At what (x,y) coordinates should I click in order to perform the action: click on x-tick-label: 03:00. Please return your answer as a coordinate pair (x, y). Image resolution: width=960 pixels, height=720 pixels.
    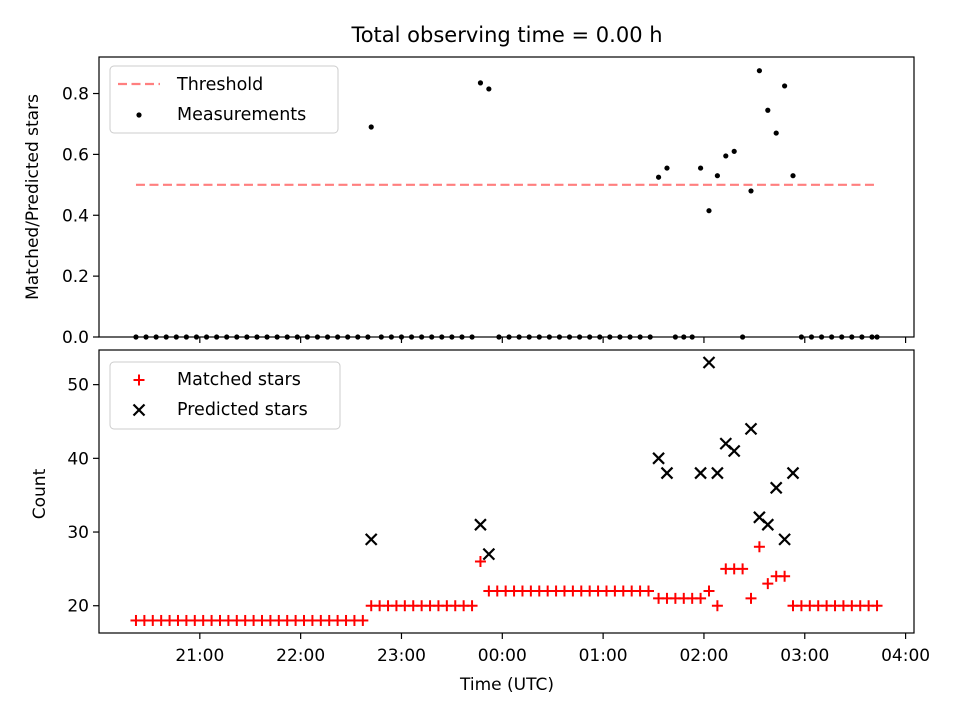
    Looking at the image, I should click on (804, 656).